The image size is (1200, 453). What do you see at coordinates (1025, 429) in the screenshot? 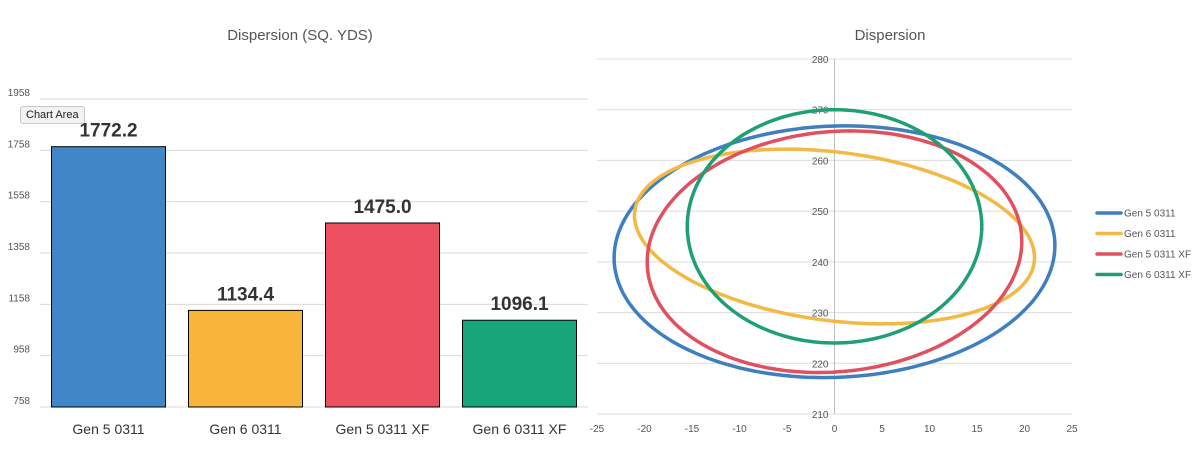
I see `dispersion-x-tick-label: 20` at bounding box center [1025, 429].